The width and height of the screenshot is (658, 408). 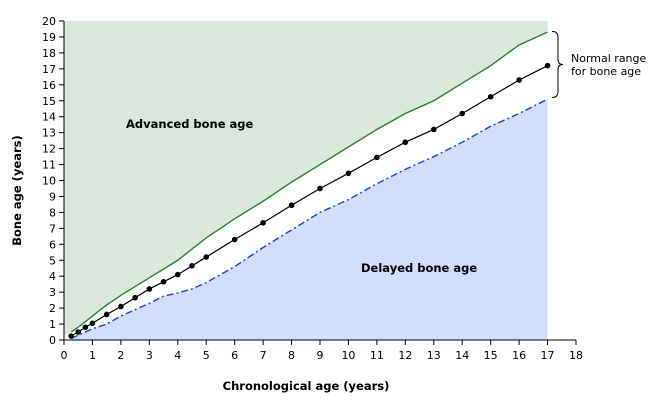 I want to click on y-tick-label: 12, so click(x=49, y=149).